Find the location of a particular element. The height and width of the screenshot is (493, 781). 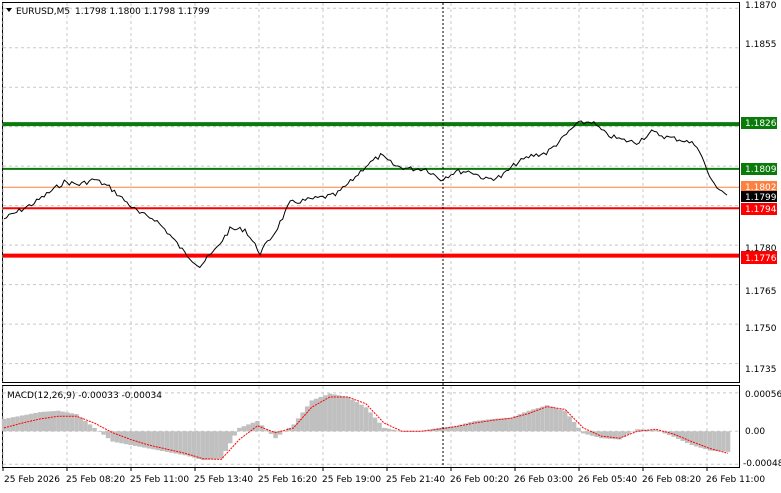

price-axis-label: 1.1750 is located at coordinates (761, 329).